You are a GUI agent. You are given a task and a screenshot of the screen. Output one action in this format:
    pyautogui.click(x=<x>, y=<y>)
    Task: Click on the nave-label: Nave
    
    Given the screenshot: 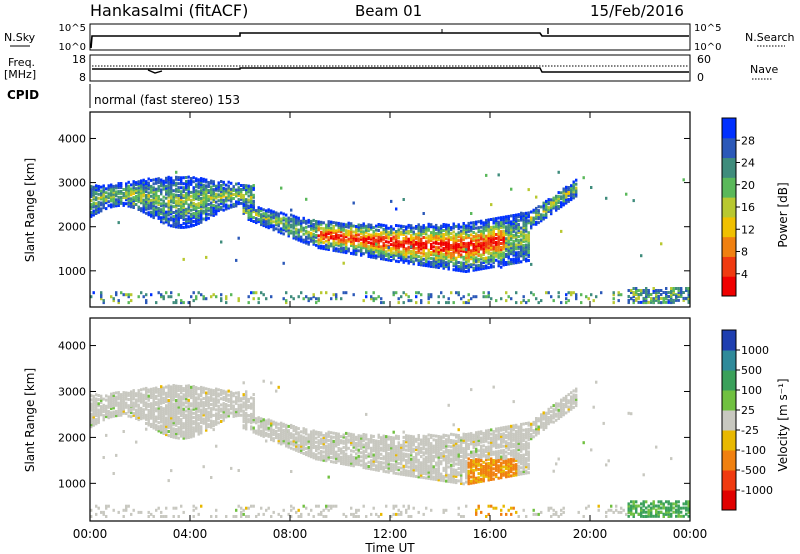 What is the action you would take?
    pyautogui.click(x=764, y=69)
    